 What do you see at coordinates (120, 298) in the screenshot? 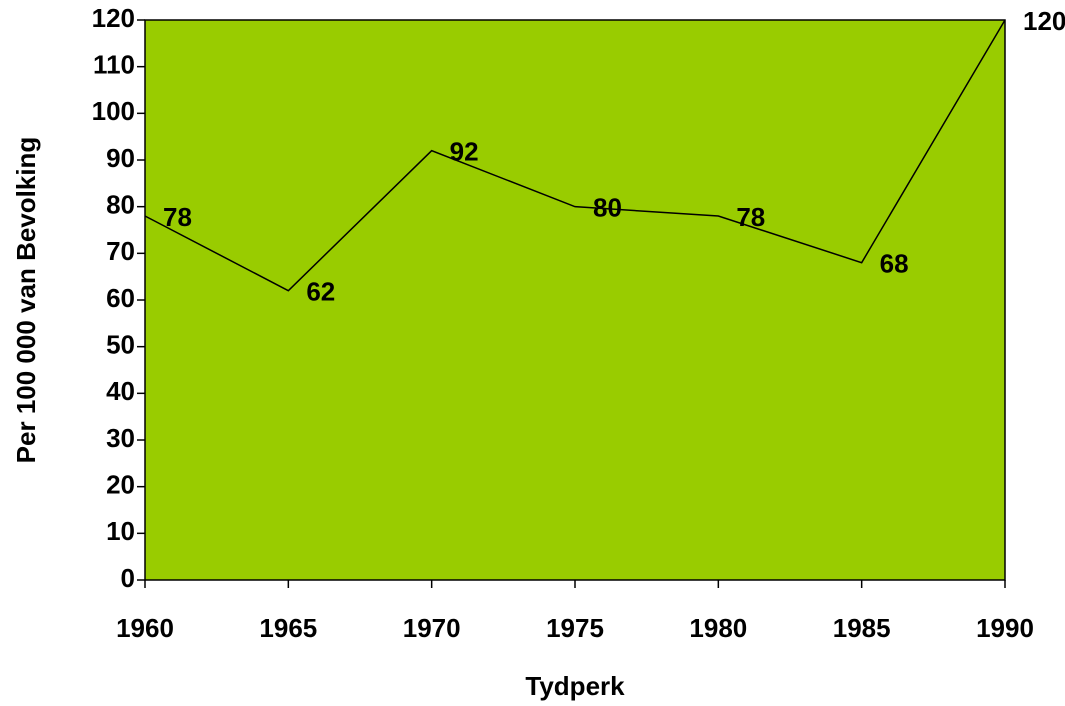
I see `y-tick-label: 60` at bounding box center [120, 298].